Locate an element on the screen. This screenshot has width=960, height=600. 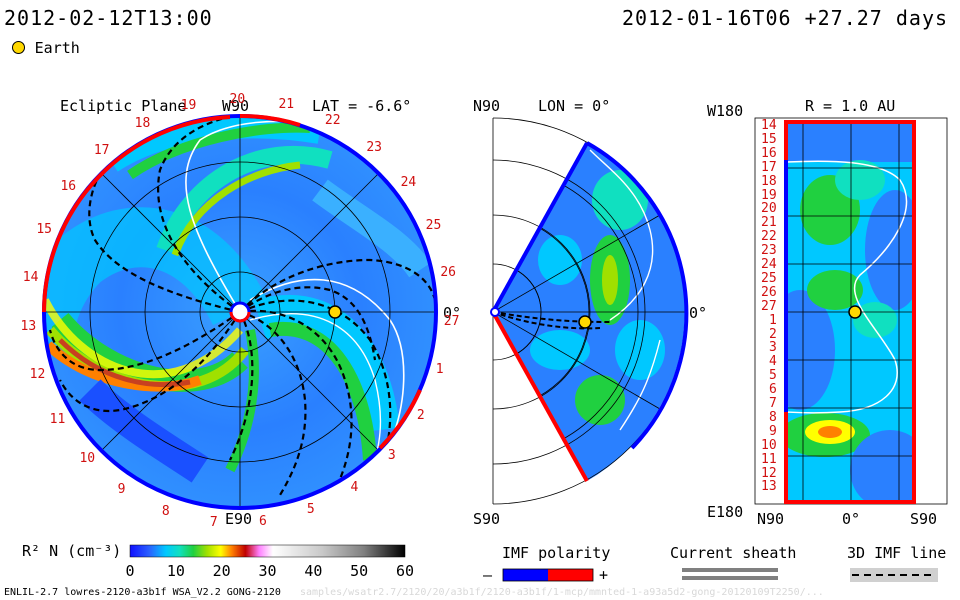
sphere-row-label: 2 is located at coordinates (773, 334).